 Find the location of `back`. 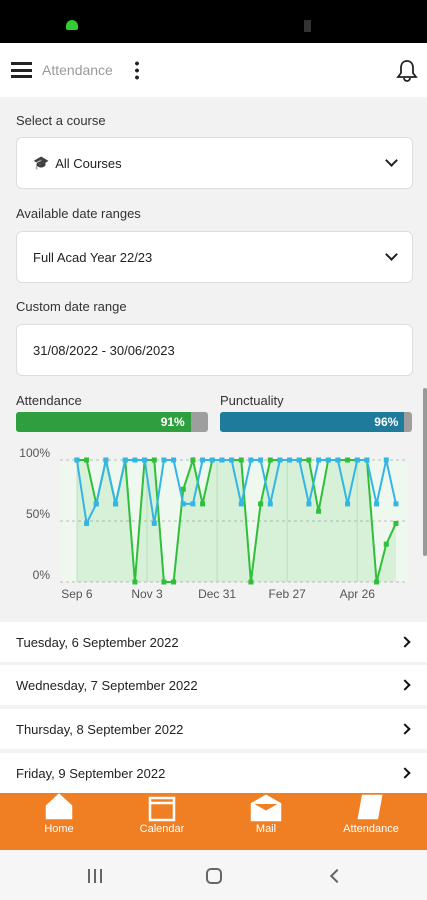

back is located at coordinates (337, 876).